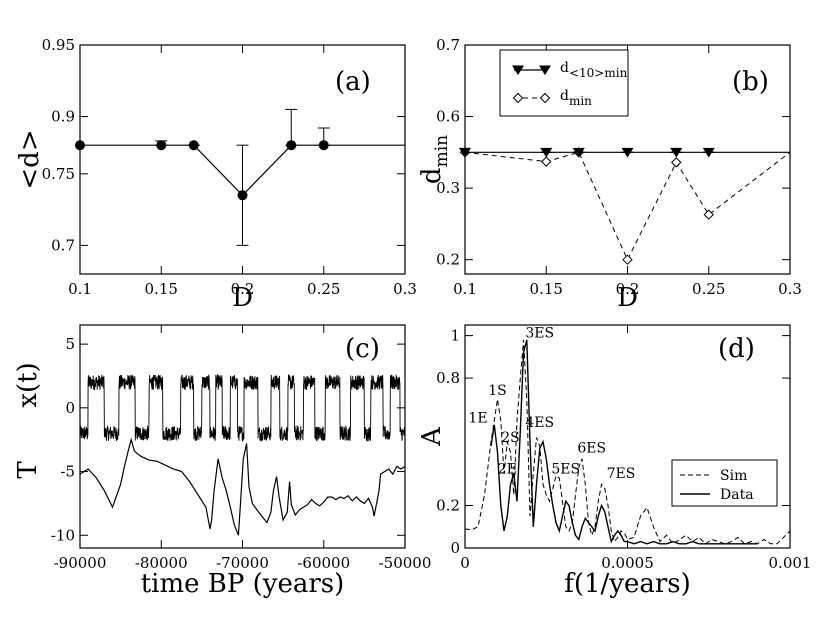 The image size is (820, 618). Describe the element at coordinates (28, 470) in the screenshot. I see `y-axis-label-T: T` at that location.